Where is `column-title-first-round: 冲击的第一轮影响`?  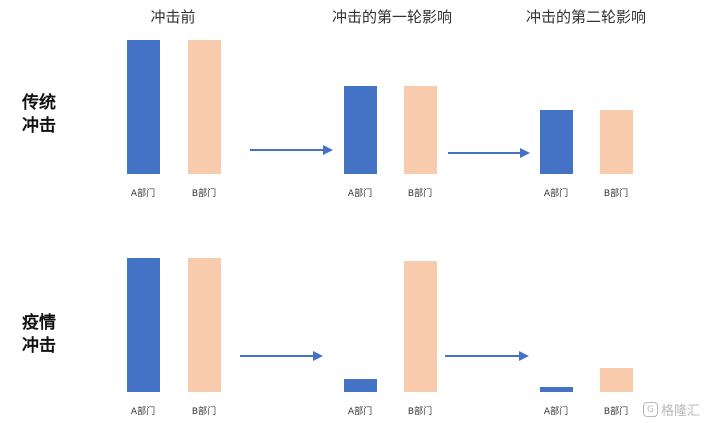
column-title-first-round: 冲击的第一轮影响 is located at coordinates (392, 17).